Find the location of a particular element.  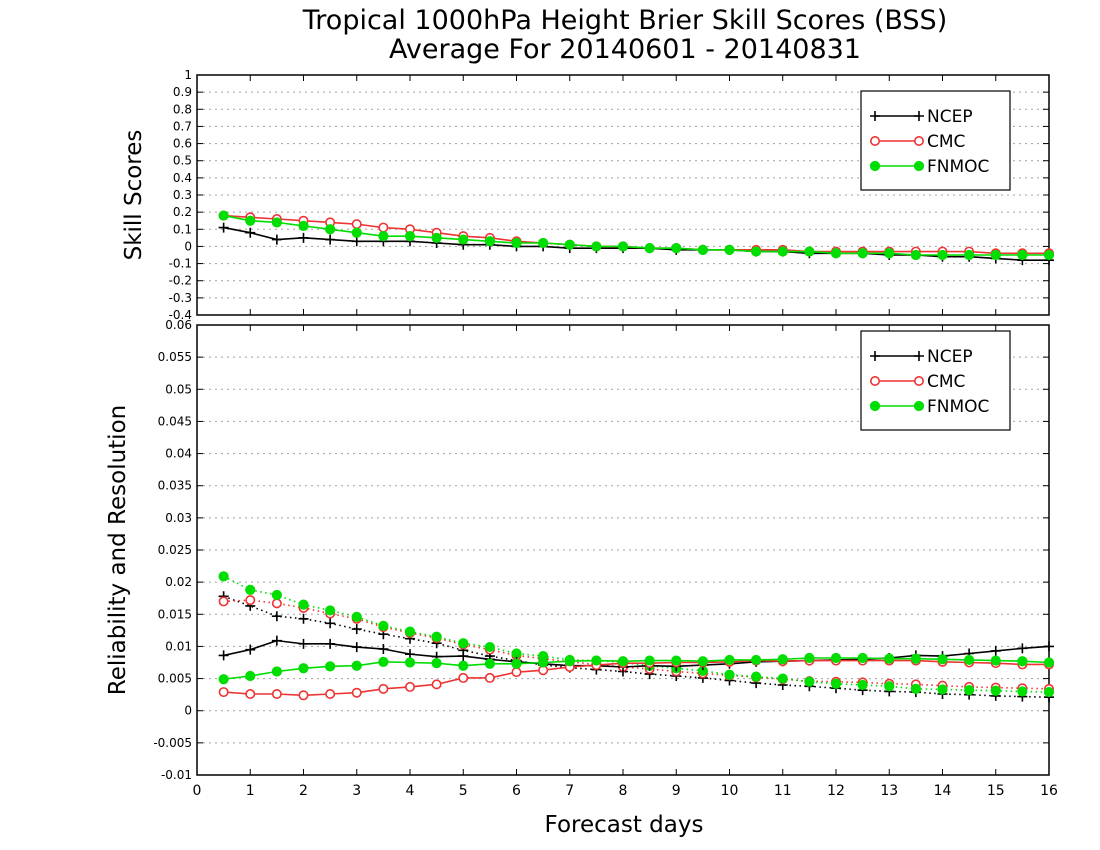

y-tick-label: 0.1 is located at coordinates (182, 229).